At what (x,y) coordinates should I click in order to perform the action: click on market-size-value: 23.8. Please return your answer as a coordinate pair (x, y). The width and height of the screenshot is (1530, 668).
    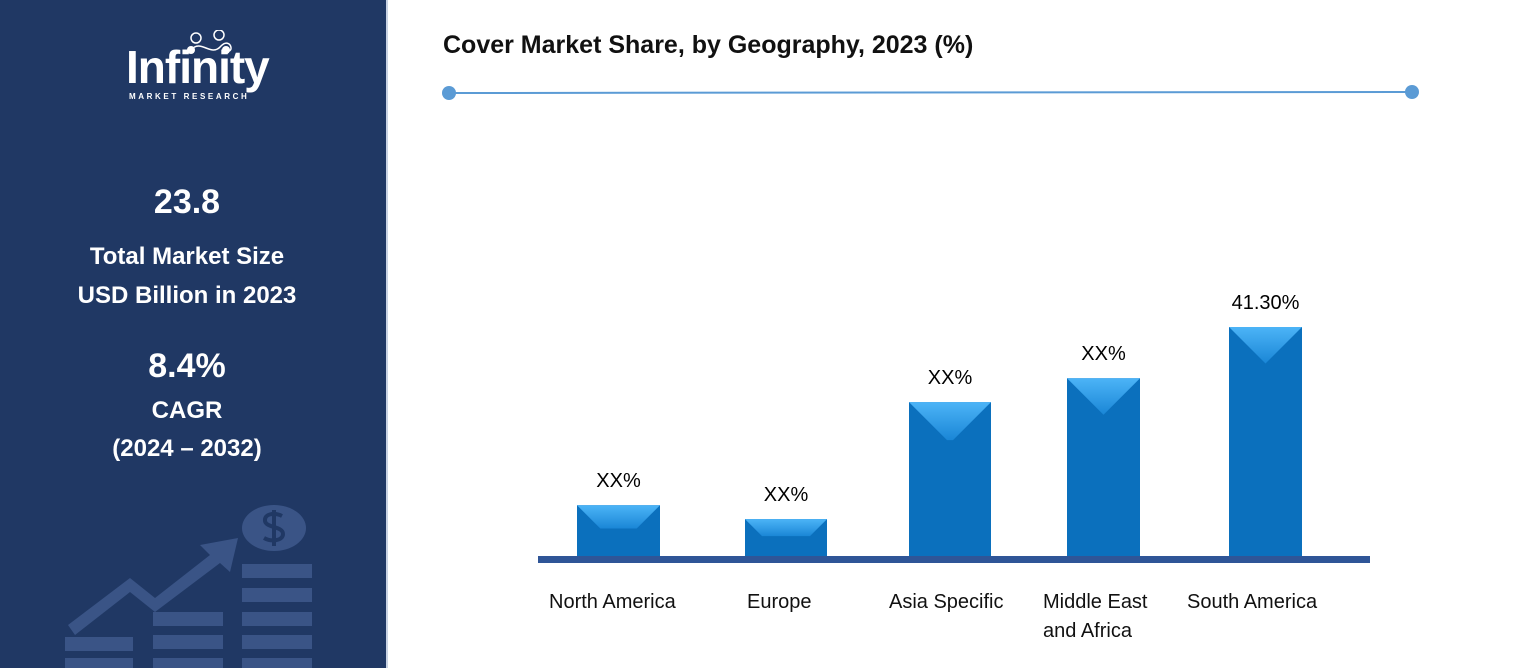
    Looking at the image, I should click on (187, 202).